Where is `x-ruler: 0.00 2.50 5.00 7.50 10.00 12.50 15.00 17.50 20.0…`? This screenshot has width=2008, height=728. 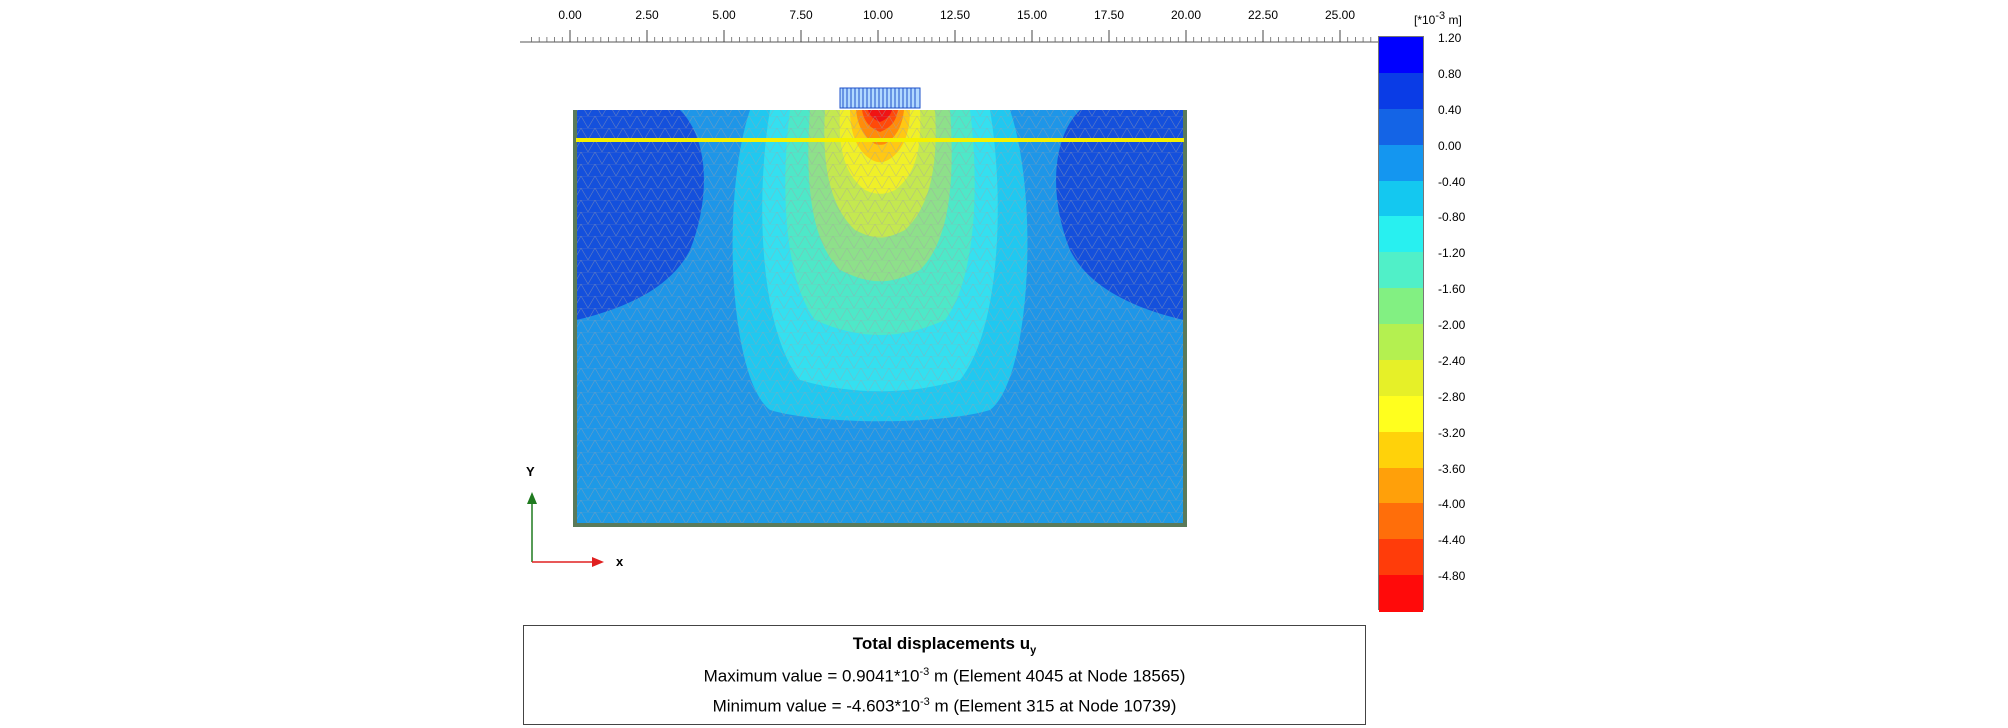 x-ruler: 0.00 2.50 5.00 7.50 10.00 12.50 15.00 17.50 20.0… is located at coordinates (950, 24).